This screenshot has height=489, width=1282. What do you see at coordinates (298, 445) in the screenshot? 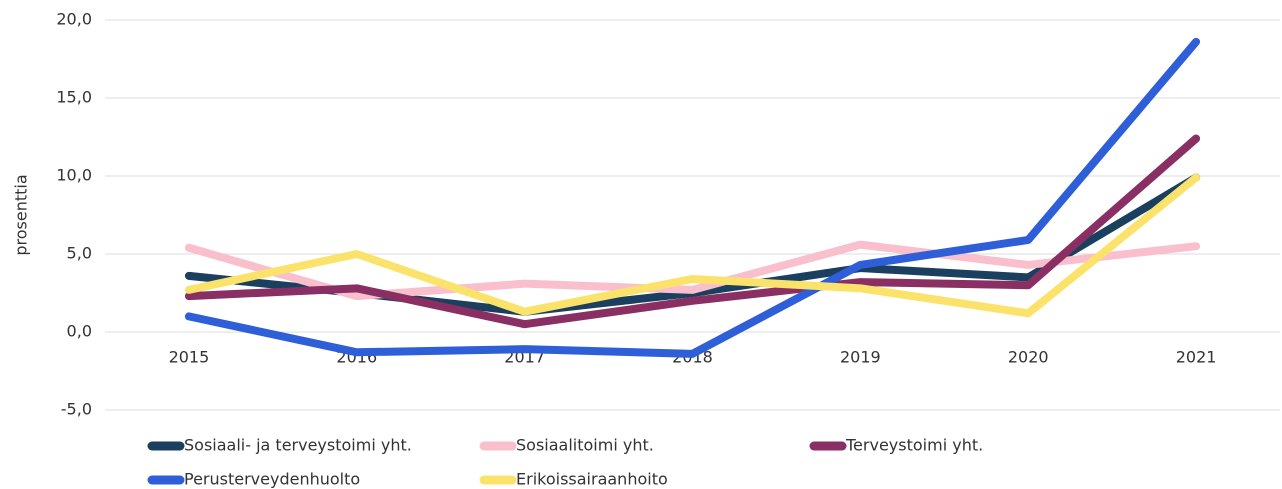
I see `legend-label: Sosiaali- ja terveystoimi yht.` at bounding box center [298, 445].